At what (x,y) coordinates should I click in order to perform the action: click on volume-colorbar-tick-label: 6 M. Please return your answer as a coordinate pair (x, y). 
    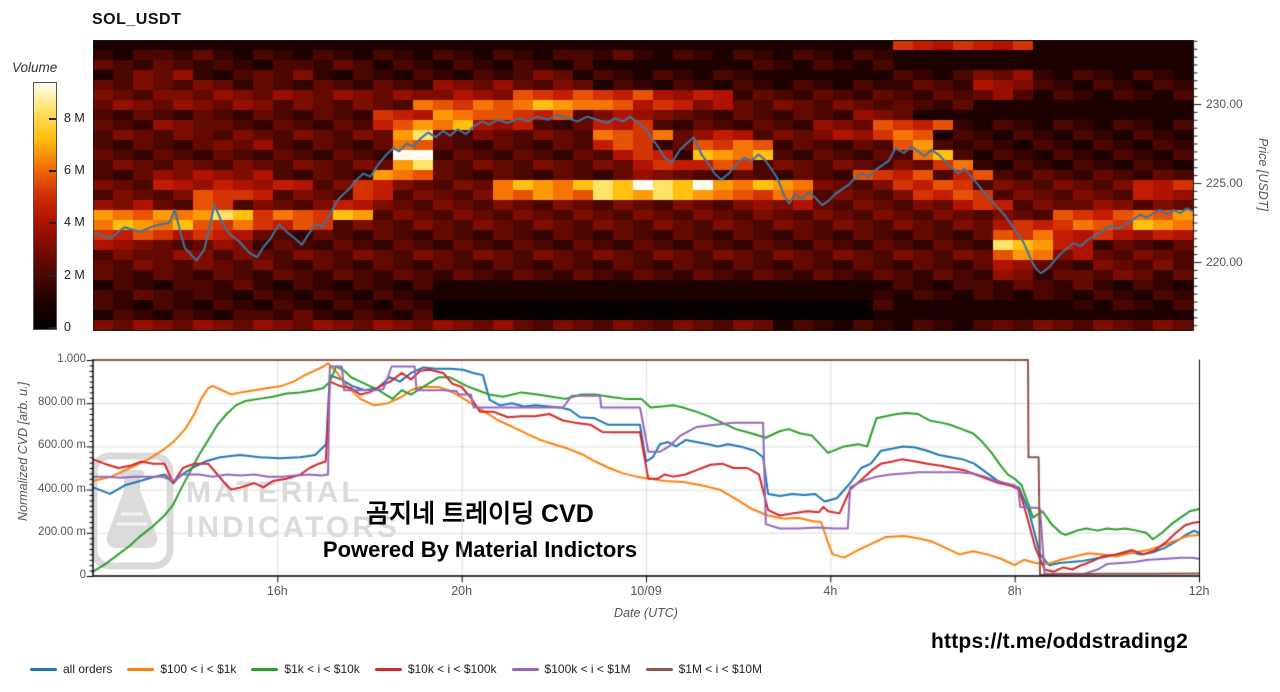
    Looking at the image, I should click on (74, 169).